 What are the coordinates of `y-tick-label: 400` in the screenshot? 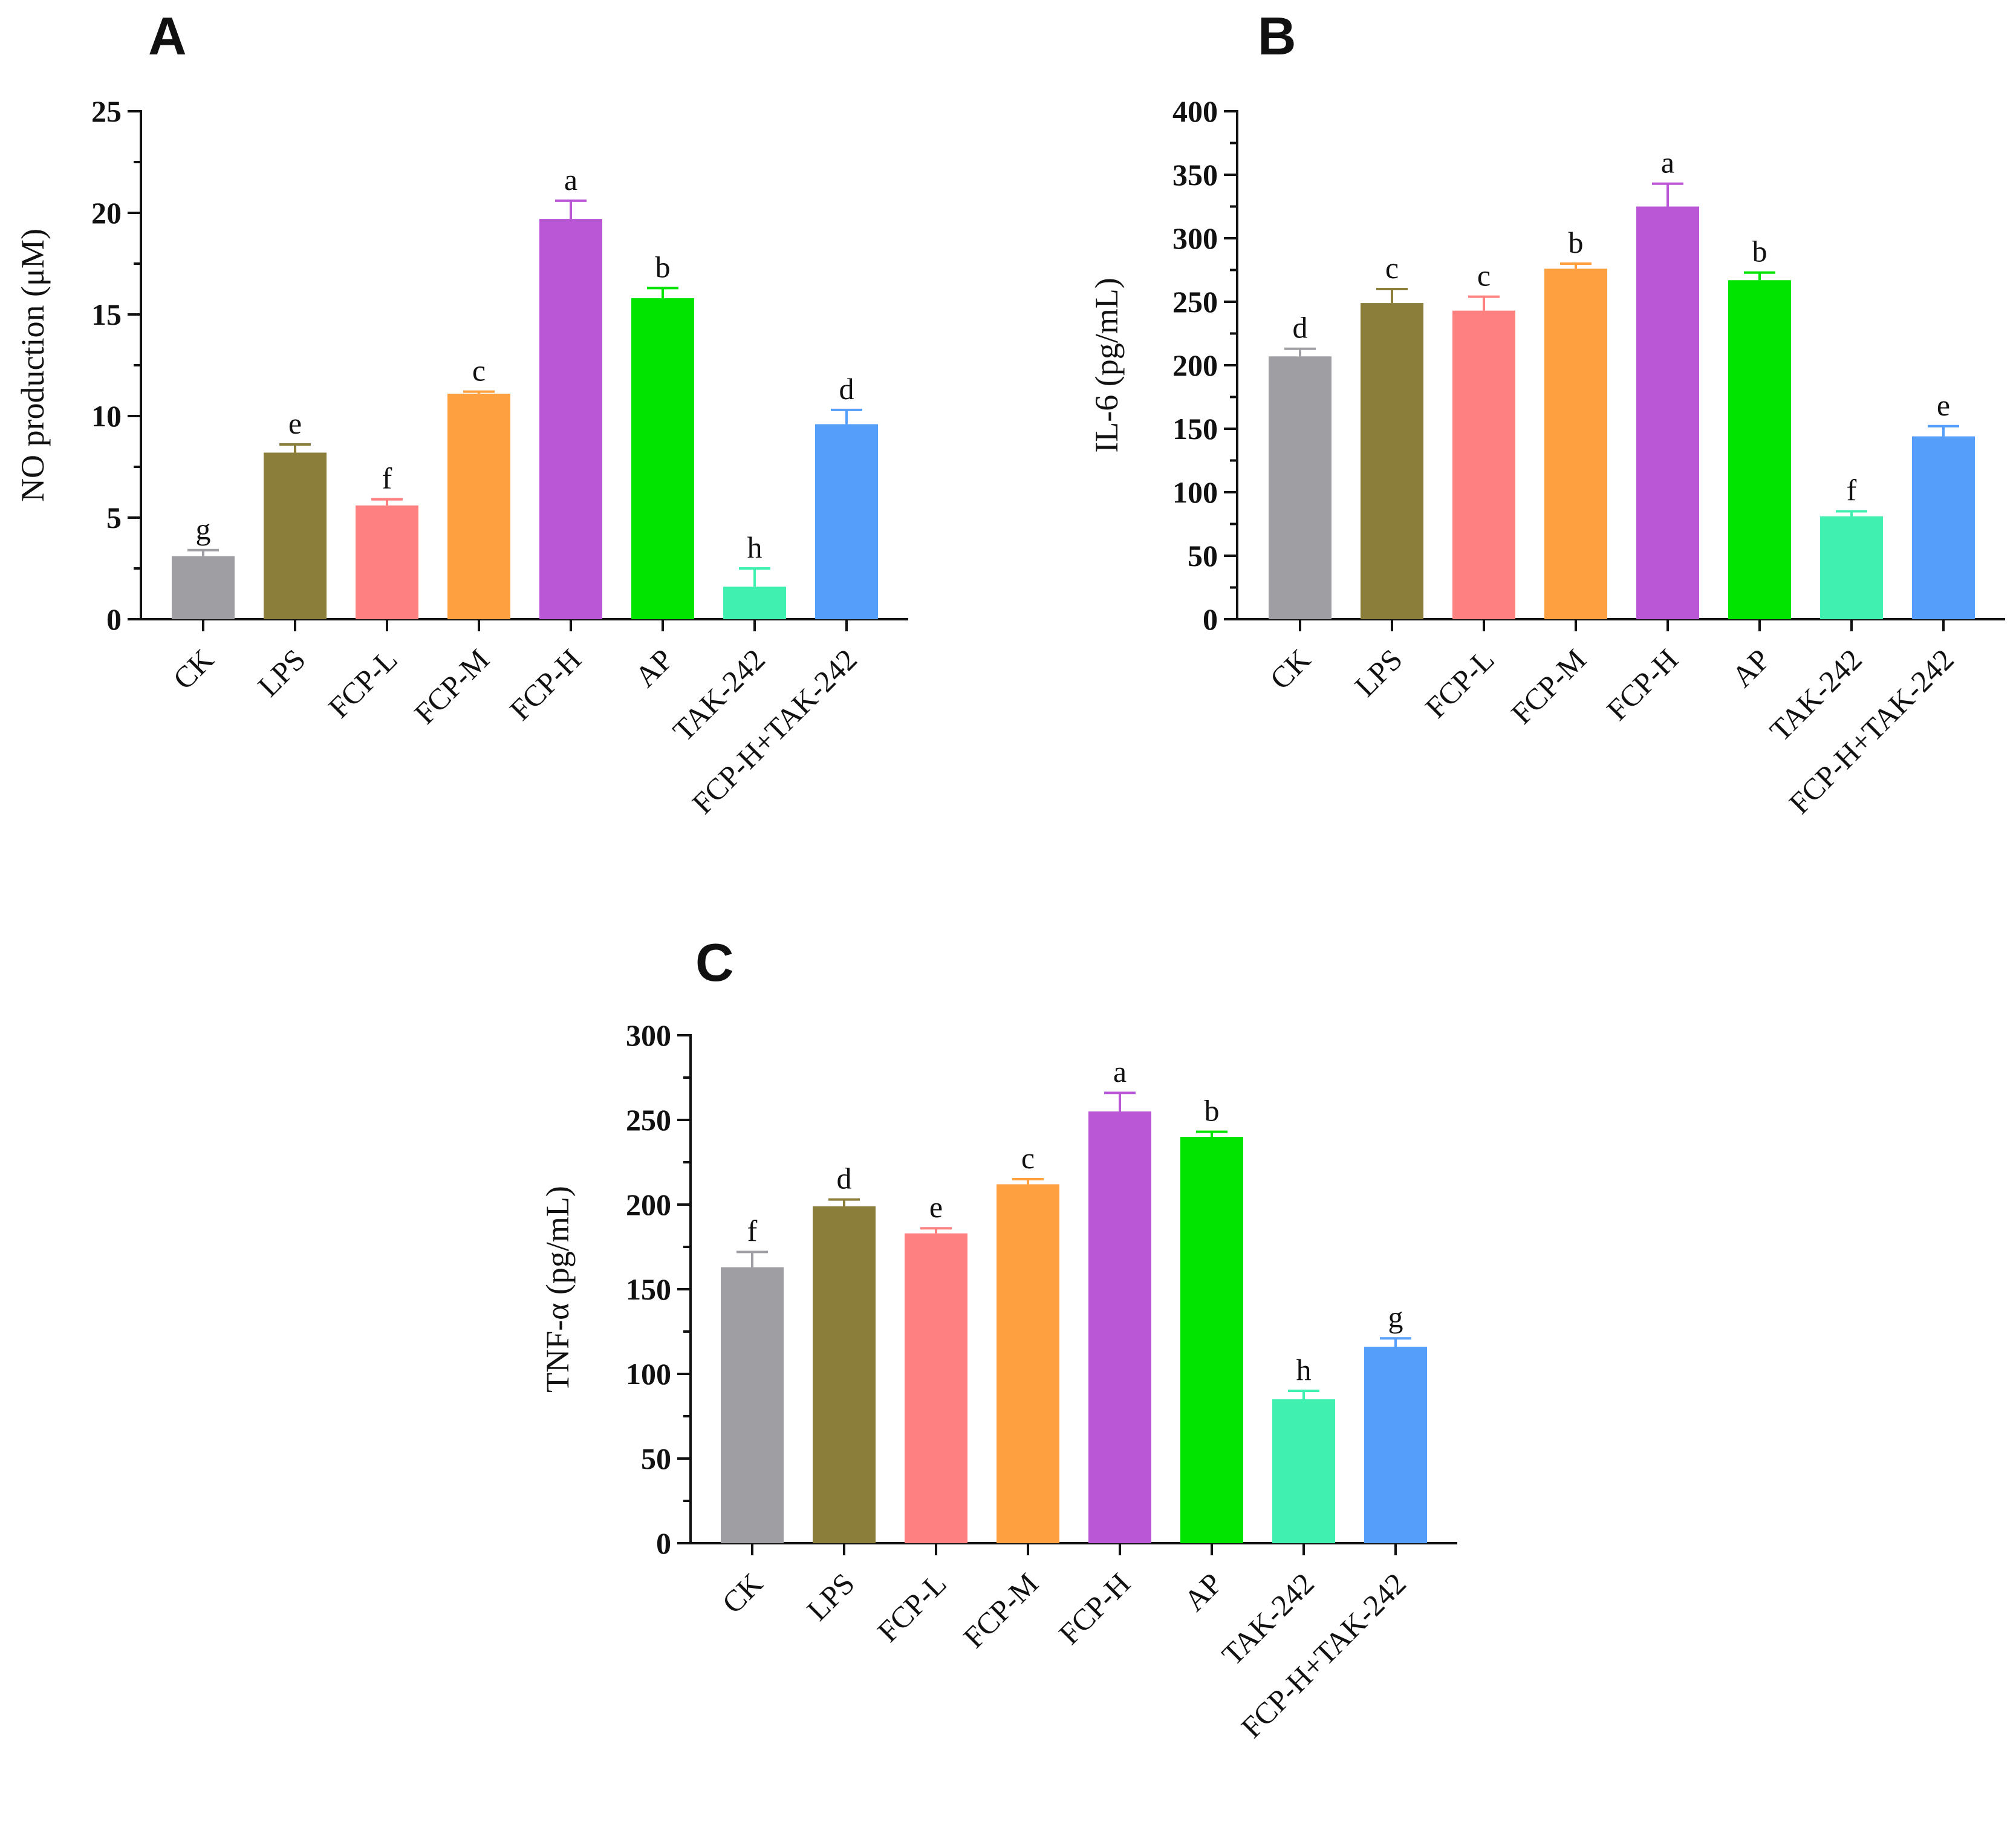 It's located at (1195, 111).